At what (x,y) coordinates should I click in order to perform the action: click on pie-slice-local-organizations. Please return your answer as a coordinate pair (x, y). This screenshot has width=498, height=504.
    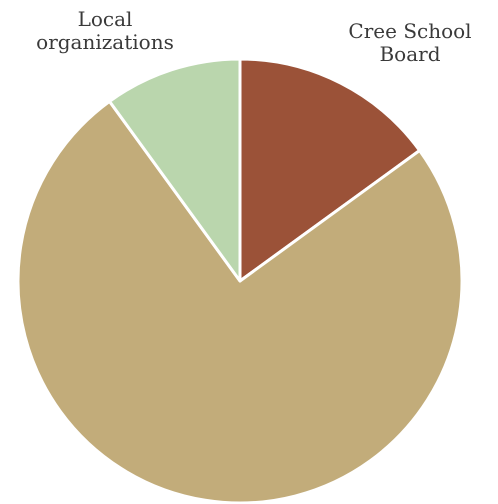
    Looking at the image, I should click on (175, 170).